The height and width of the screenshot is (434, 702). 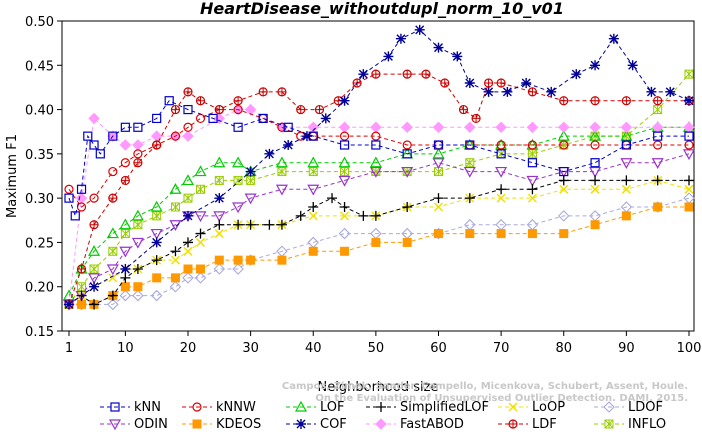 What do you see at coordinates (647, 424) in the screenshot?
I see `legend-label: INFLO` at bounding box center [647, 424].